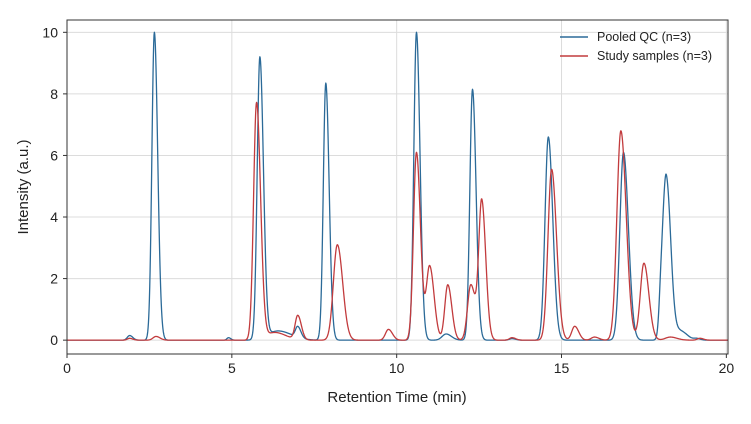 Image resolution: width=751 pixels, height=424 pixels. What do you see at coordinates (727, 368) in the screenshot?
I see `x-tick-label: 20` at bounding box center [727, 368].